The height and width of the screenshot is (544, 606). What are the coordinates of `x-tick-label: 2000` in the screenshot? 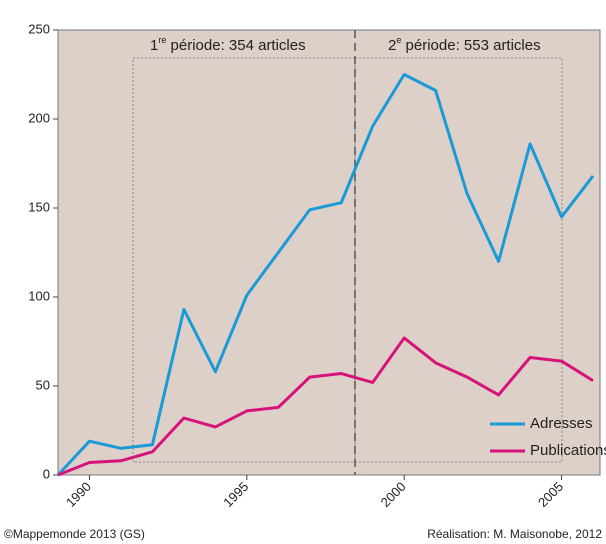 It's located at (393, 494).